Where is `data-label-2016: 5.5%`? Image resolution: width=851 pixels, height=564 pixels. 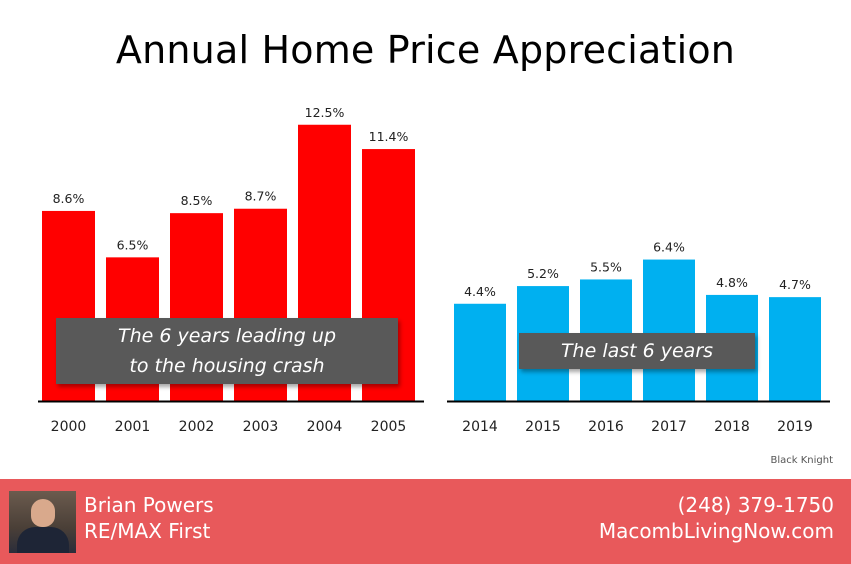 data-label-2016: 5.5% is located at coordinates (606, 266).